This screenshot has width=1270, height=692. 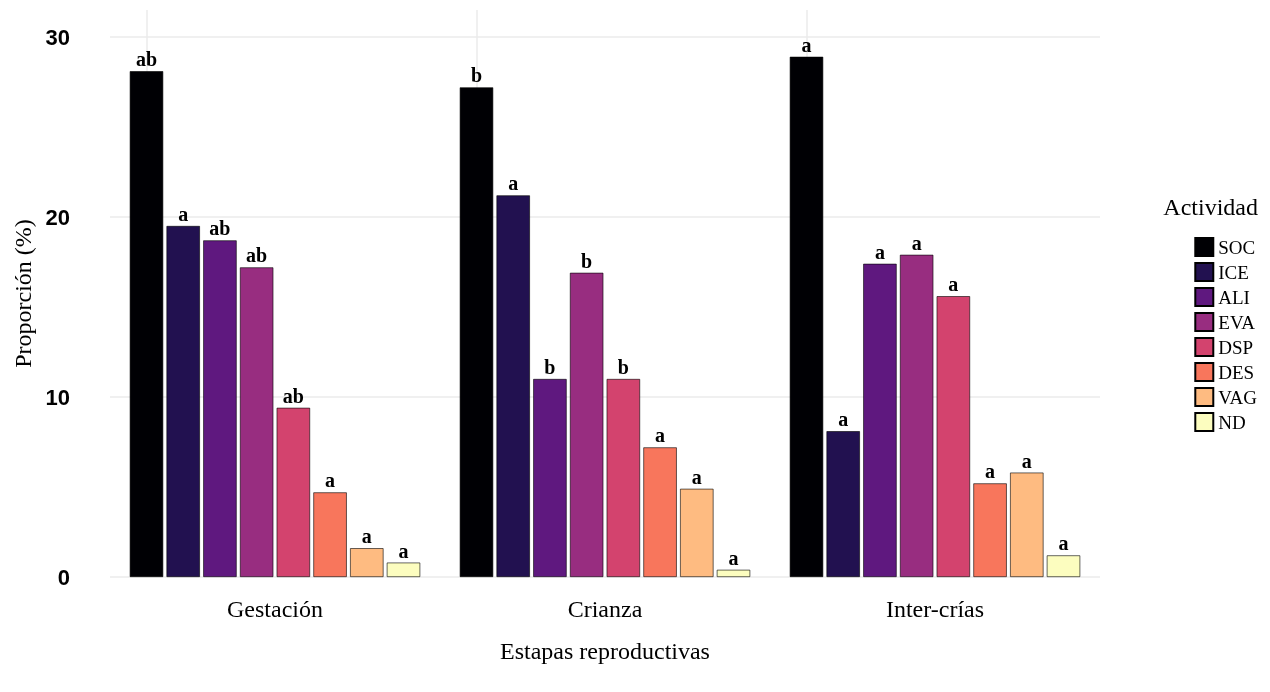 I want to click on legend-label: ND, so click(x=1232, y=422).